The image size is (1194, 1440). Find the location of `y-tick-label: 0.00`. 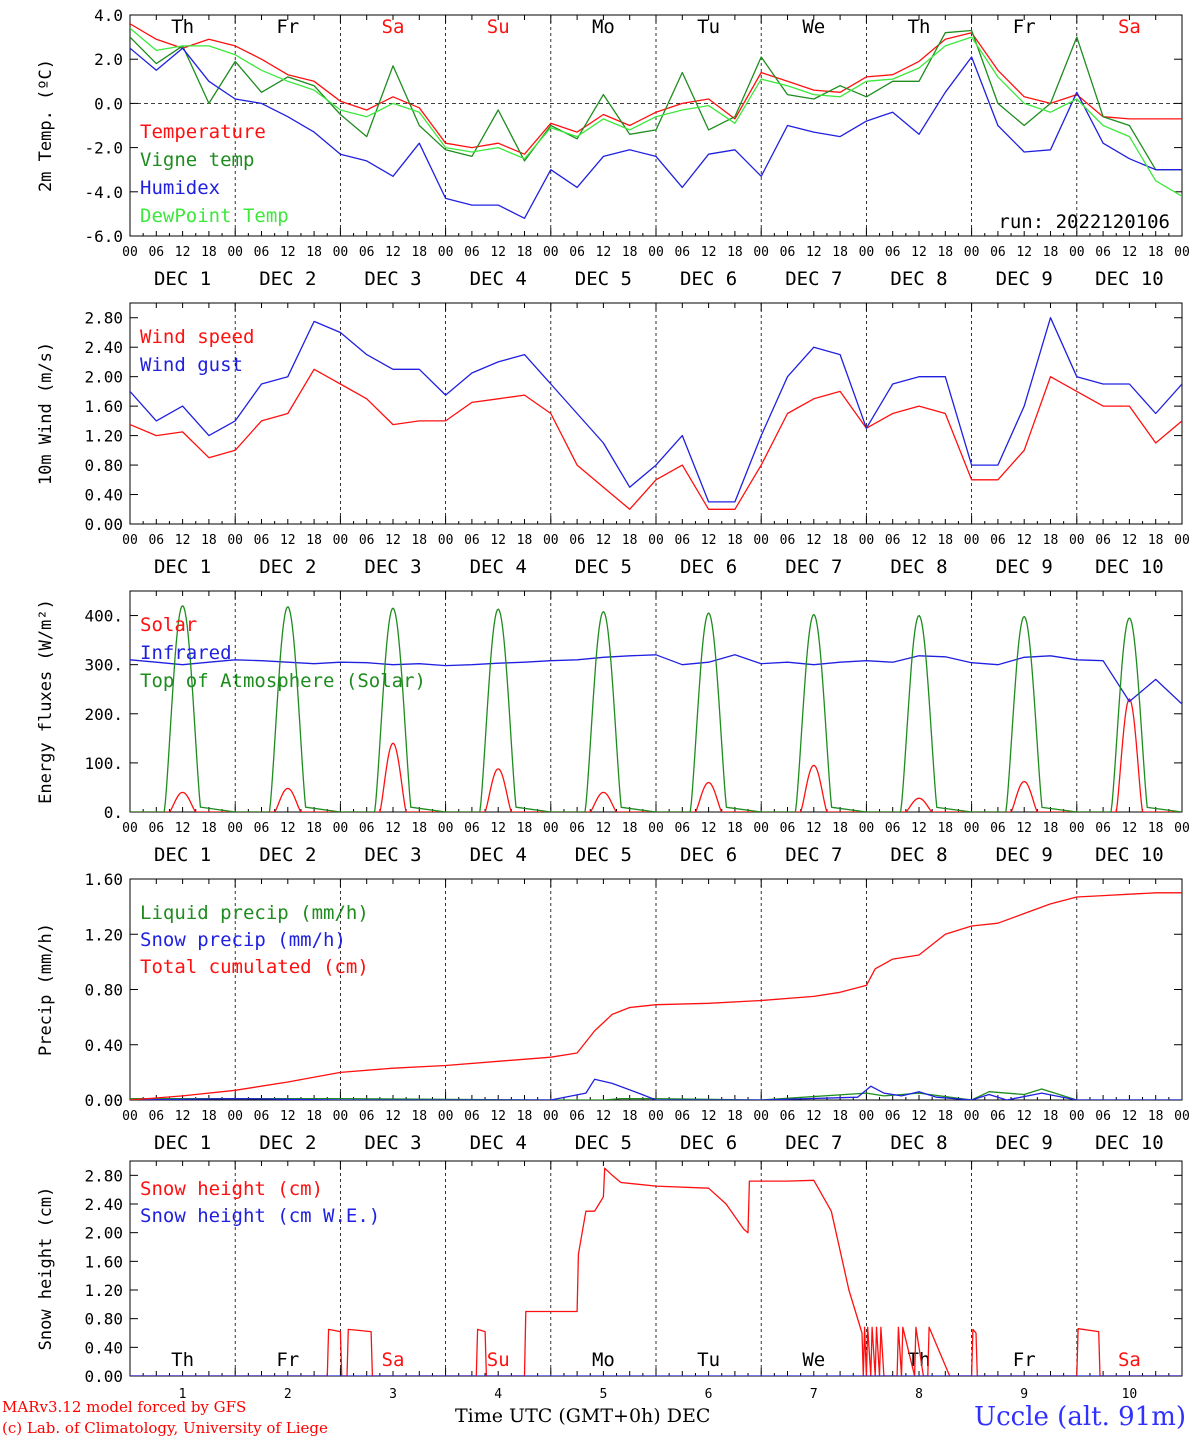

y-tick-label: 0.00 is located at coordinates (103, 1100).